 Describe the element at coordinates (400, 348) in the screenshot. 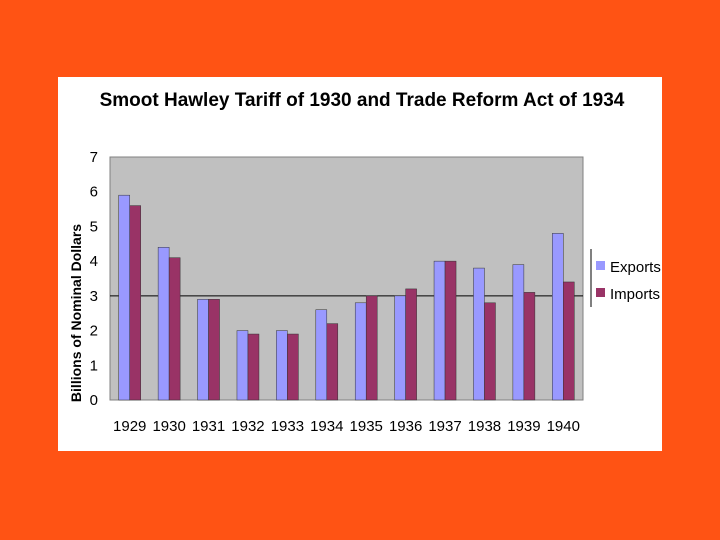

I see `bar-exports-1936` at that location.